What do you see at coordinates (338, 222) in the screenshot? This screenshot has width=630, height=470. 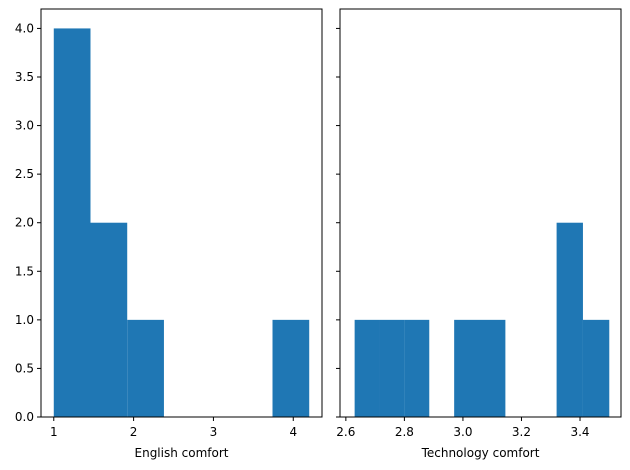 I see `technology-y-axis` at bounding box center [338, 222].